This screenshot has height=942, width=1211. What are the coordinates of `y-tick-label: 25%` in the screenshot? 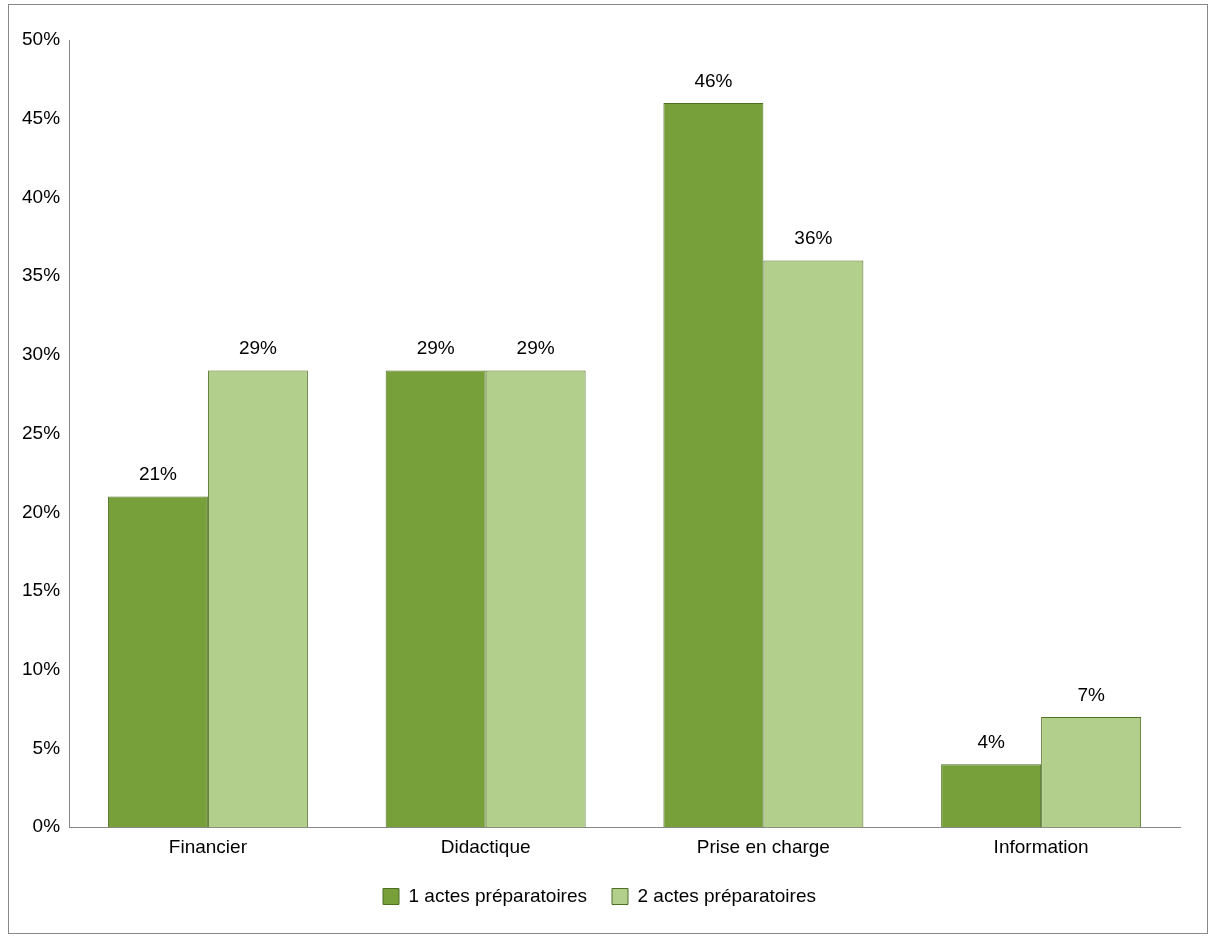 It's located at (41, 432).